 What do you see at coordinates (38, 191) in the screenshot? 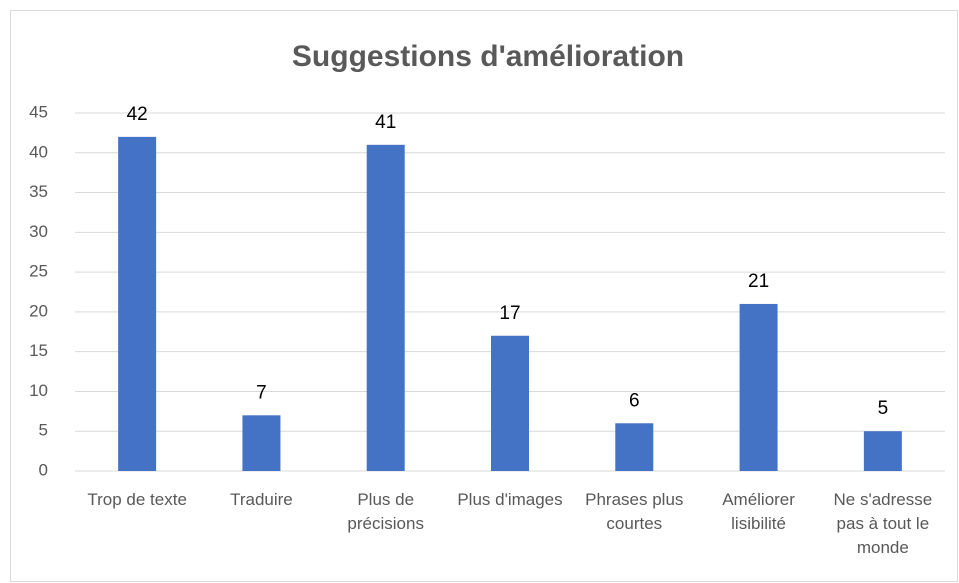
I see `y-tick-label: 35` at bounding box center [38, 191].